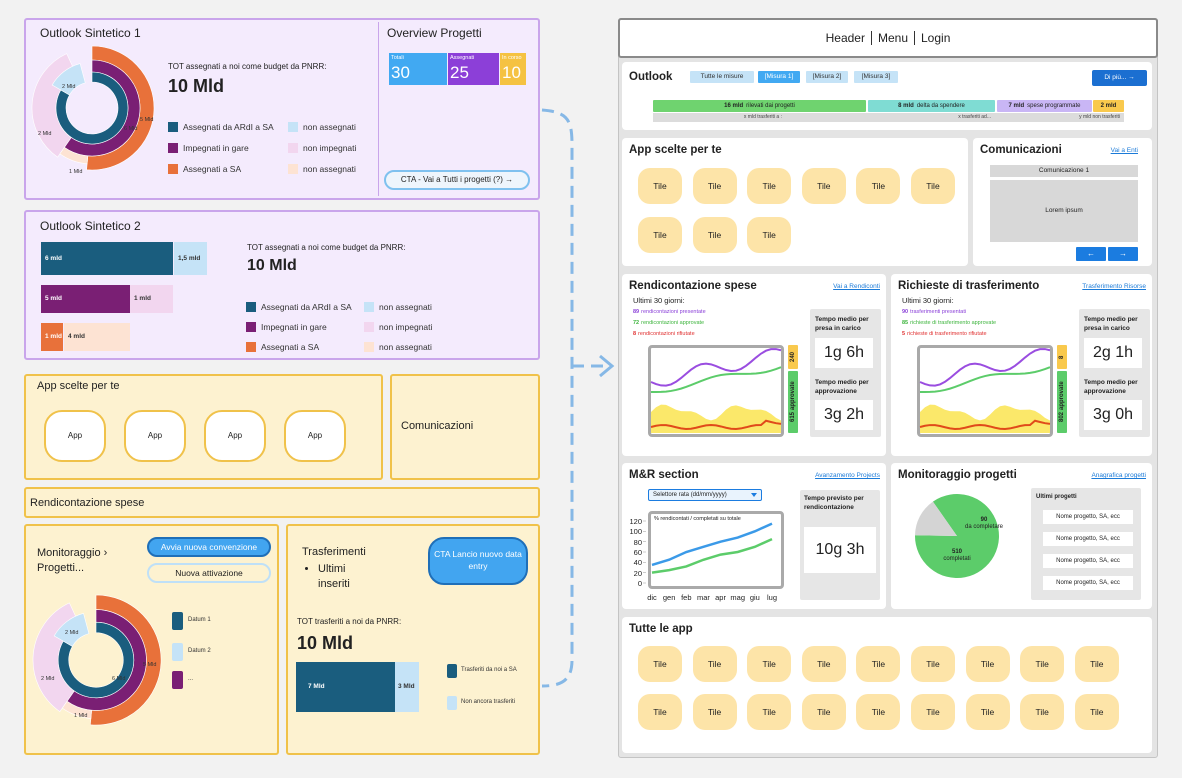 This screenshot has height=778, width=1182. Describe the element at coordinates (1114, 286) in the screenshot. I see `link: Trasferimento Risorse` at that location.